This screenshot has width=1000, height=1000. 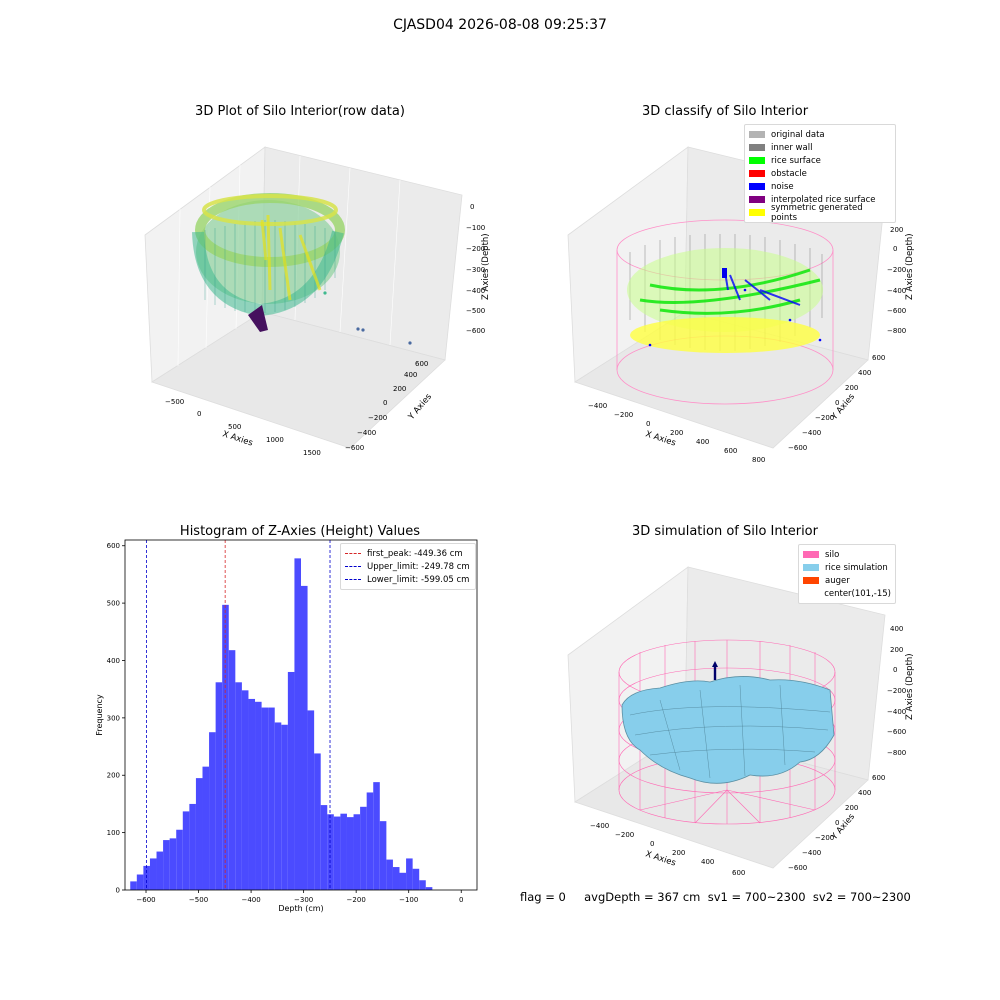 I want to click on raw-ztick: 0, so click(x=472, y=207).